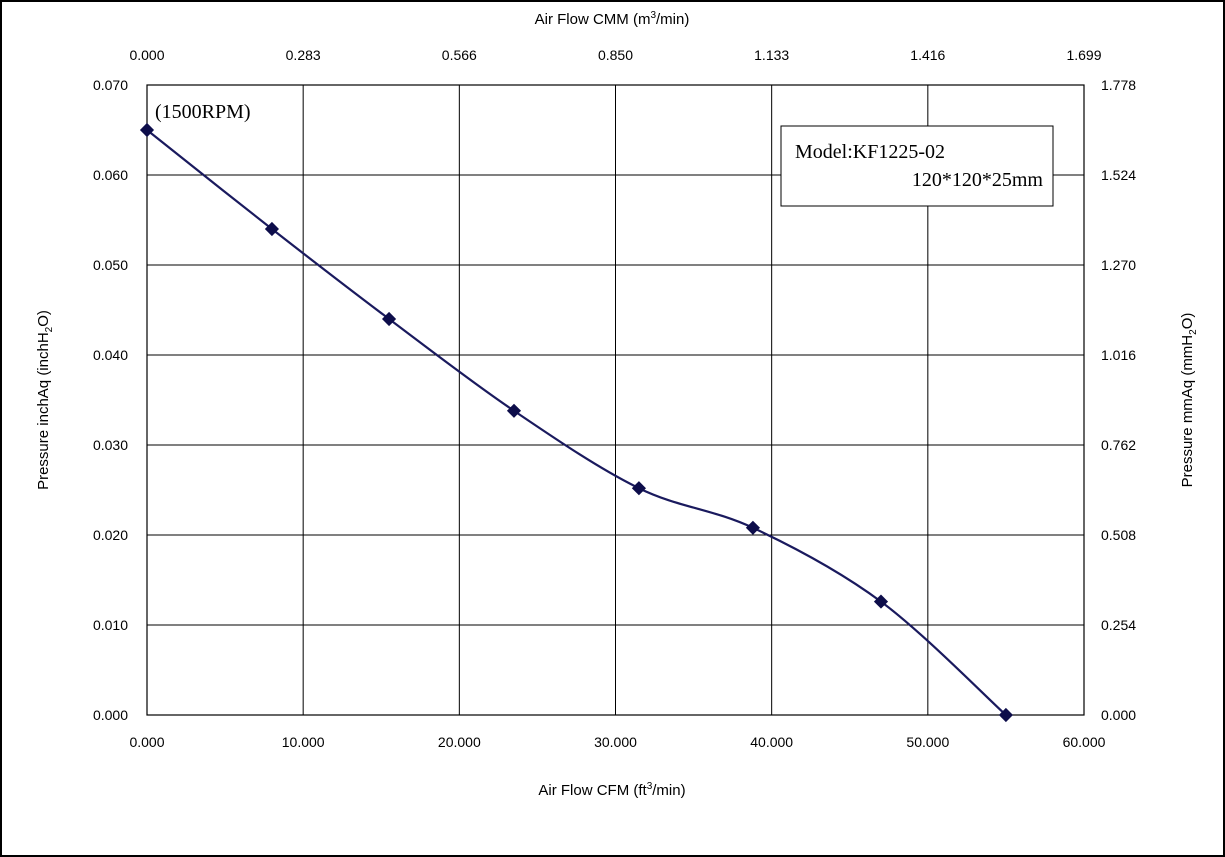 This screenshot has height=857, width=1225. Describe the element at coordinates (672, 19) in the screenshot. I see `x2-axis-title-tail: /min)` at that location.